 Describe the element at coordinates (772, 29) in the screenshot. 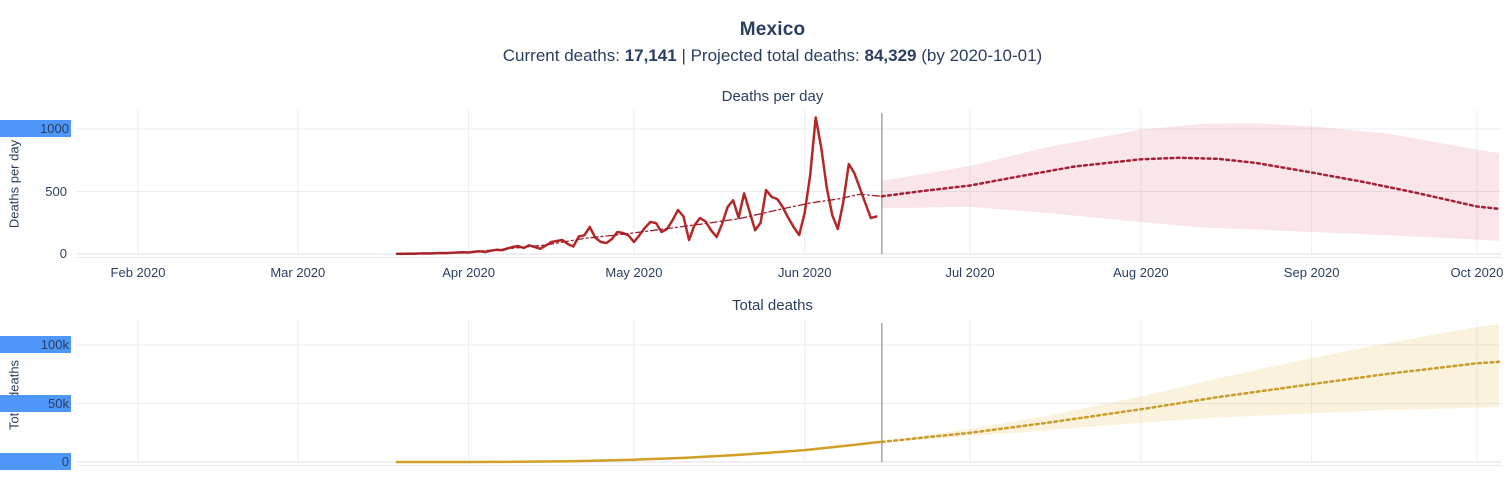

I see `page-title: Mexico` at that location.